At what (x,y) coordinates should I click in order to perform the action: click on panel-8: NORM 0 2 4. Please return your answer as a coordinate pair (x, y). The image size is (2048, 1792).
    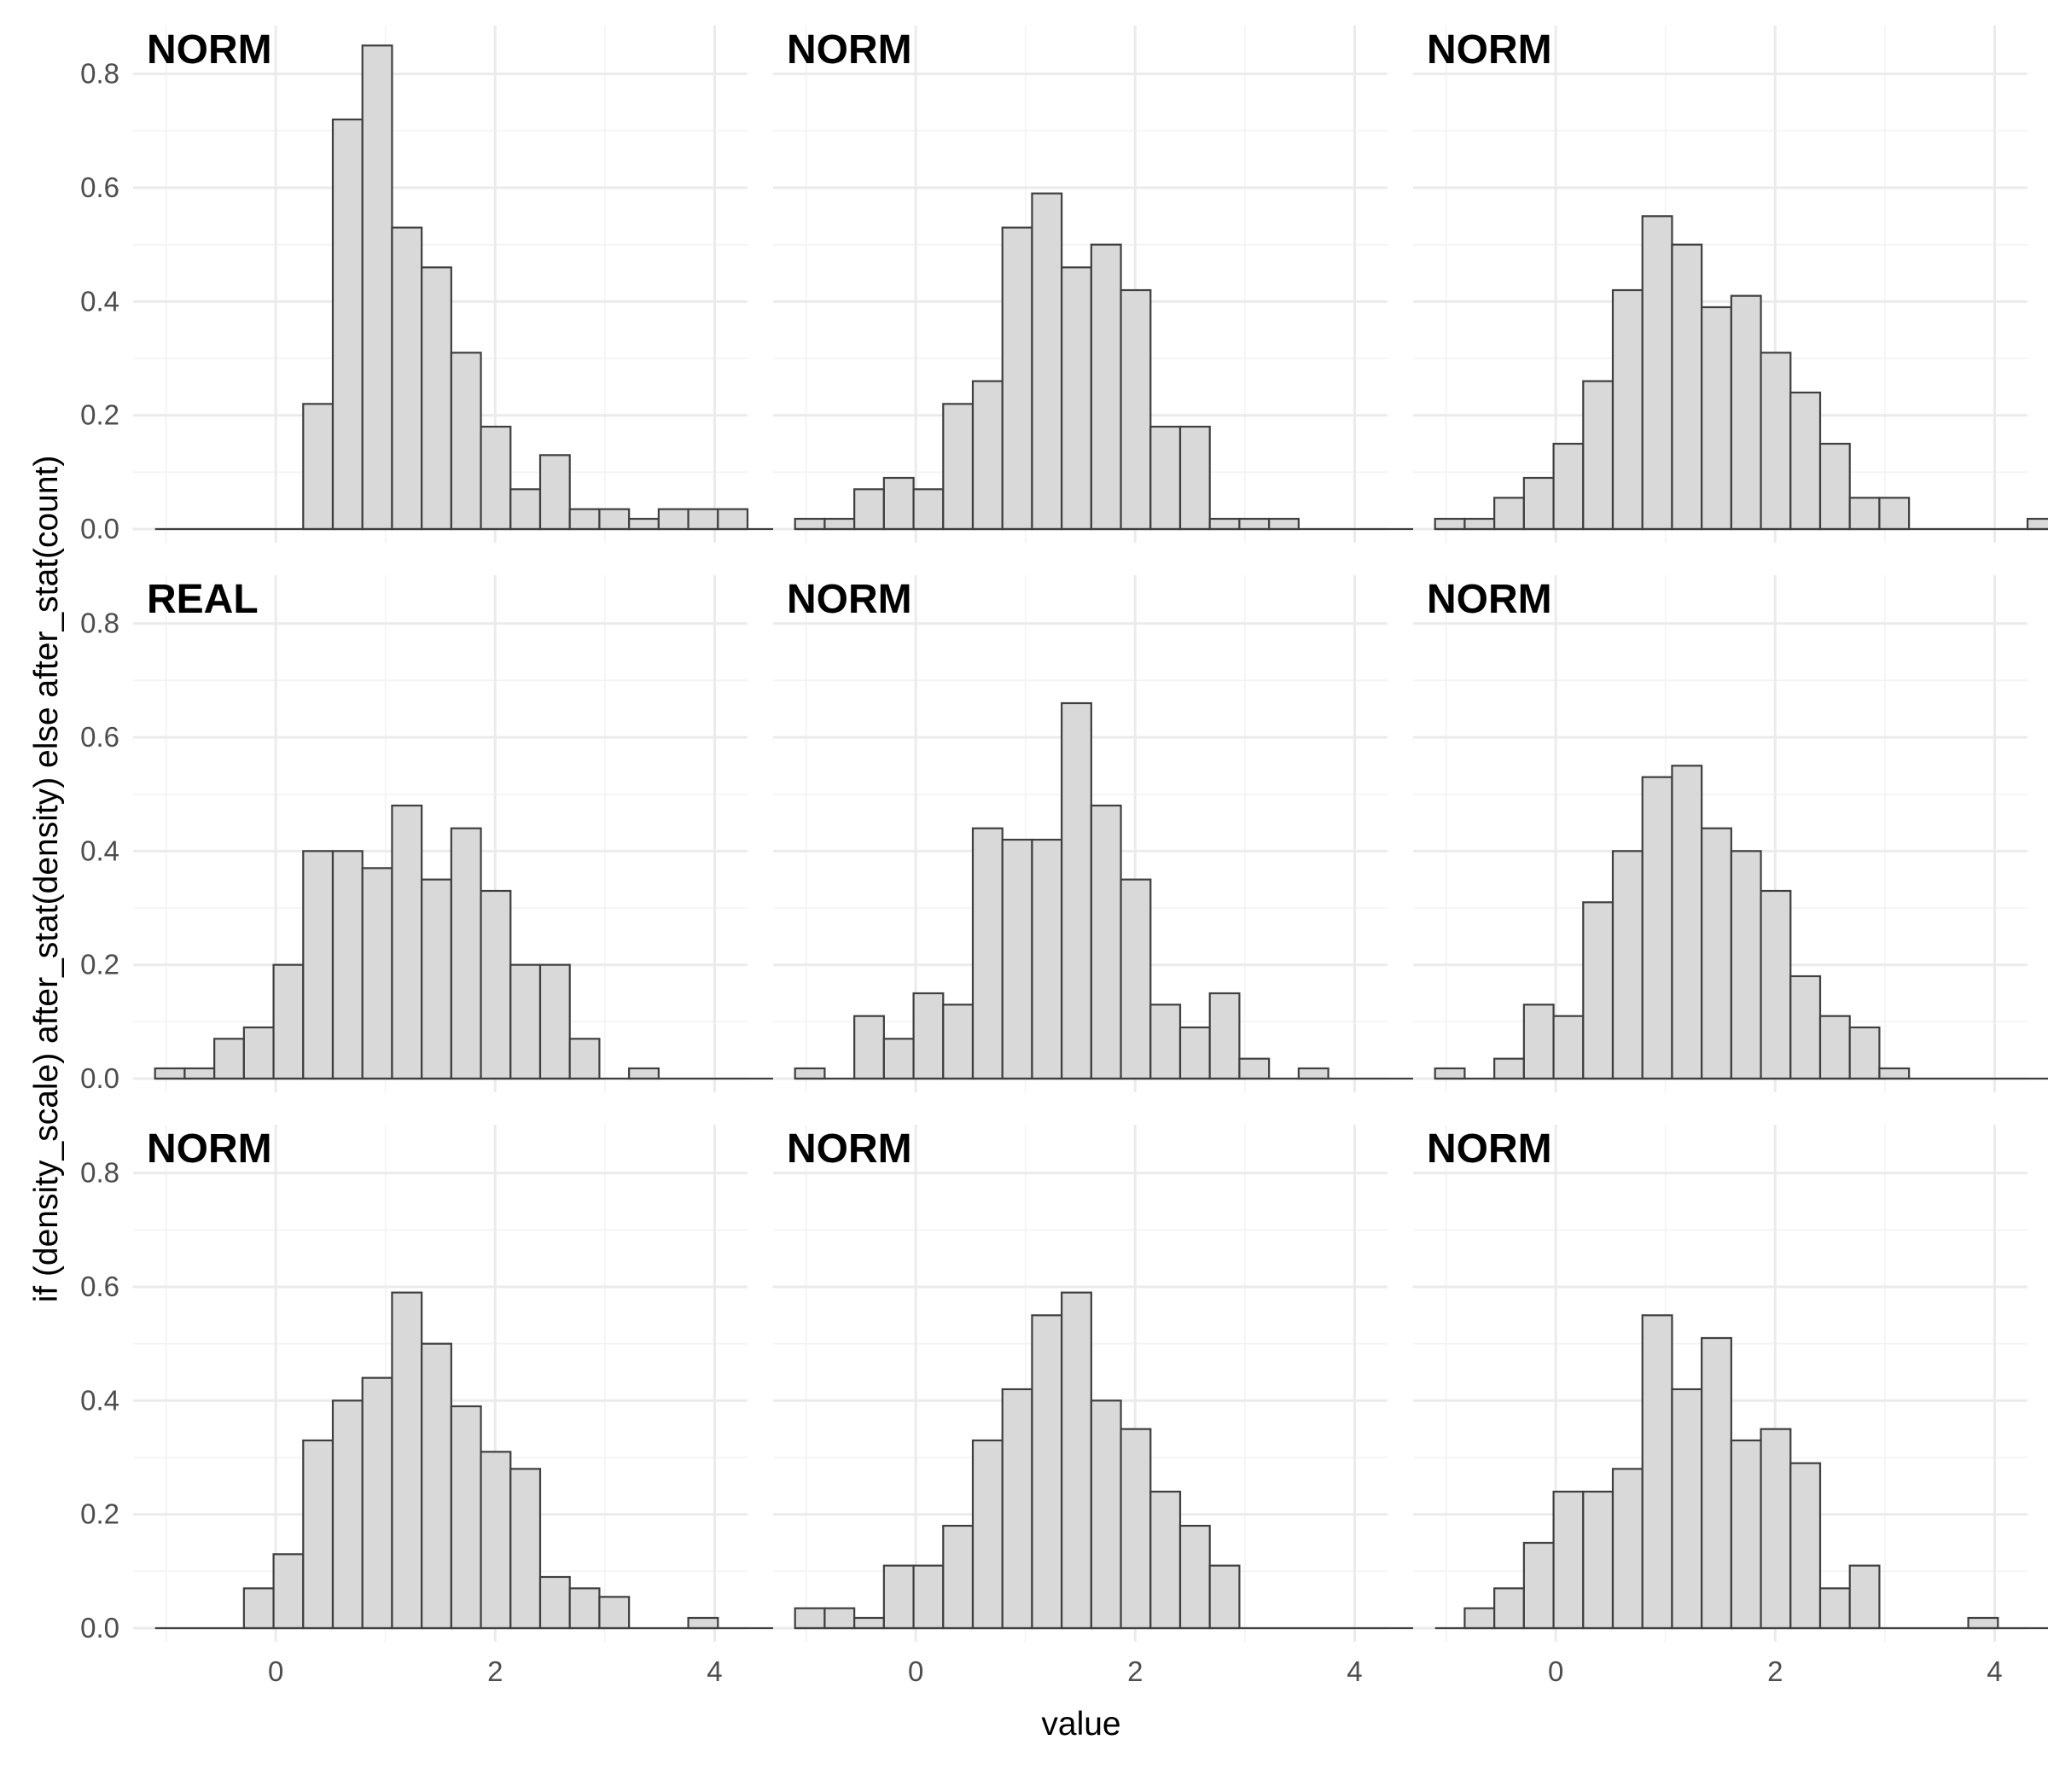
    Looking at the image, I should click on (1095, 1406).